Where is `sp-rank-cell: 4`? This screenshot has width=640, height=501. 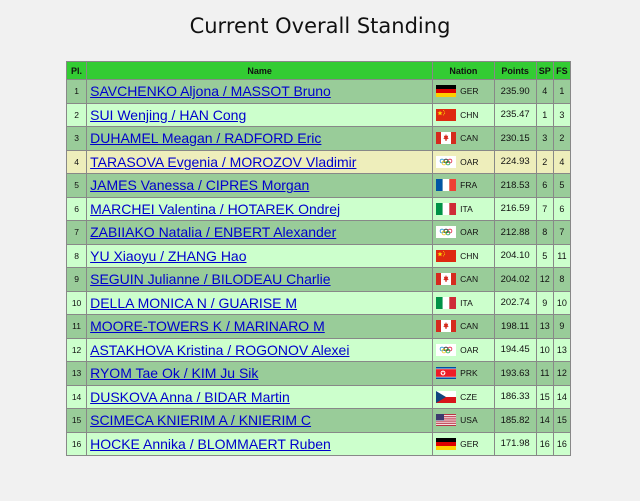 sp-rank-cell: 4 is located at coordinates (544, 91).